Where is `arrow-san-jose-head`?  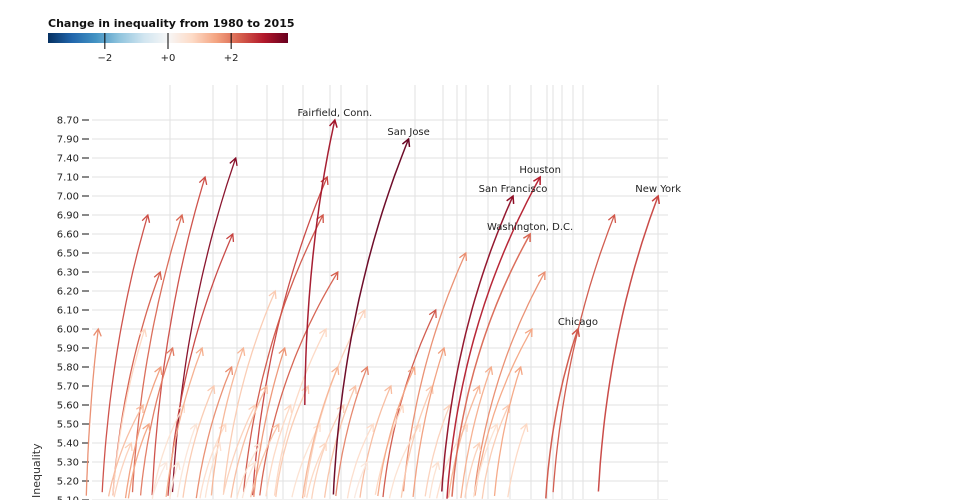 arrow-san-jose-head is located at coordinates (406, 142).